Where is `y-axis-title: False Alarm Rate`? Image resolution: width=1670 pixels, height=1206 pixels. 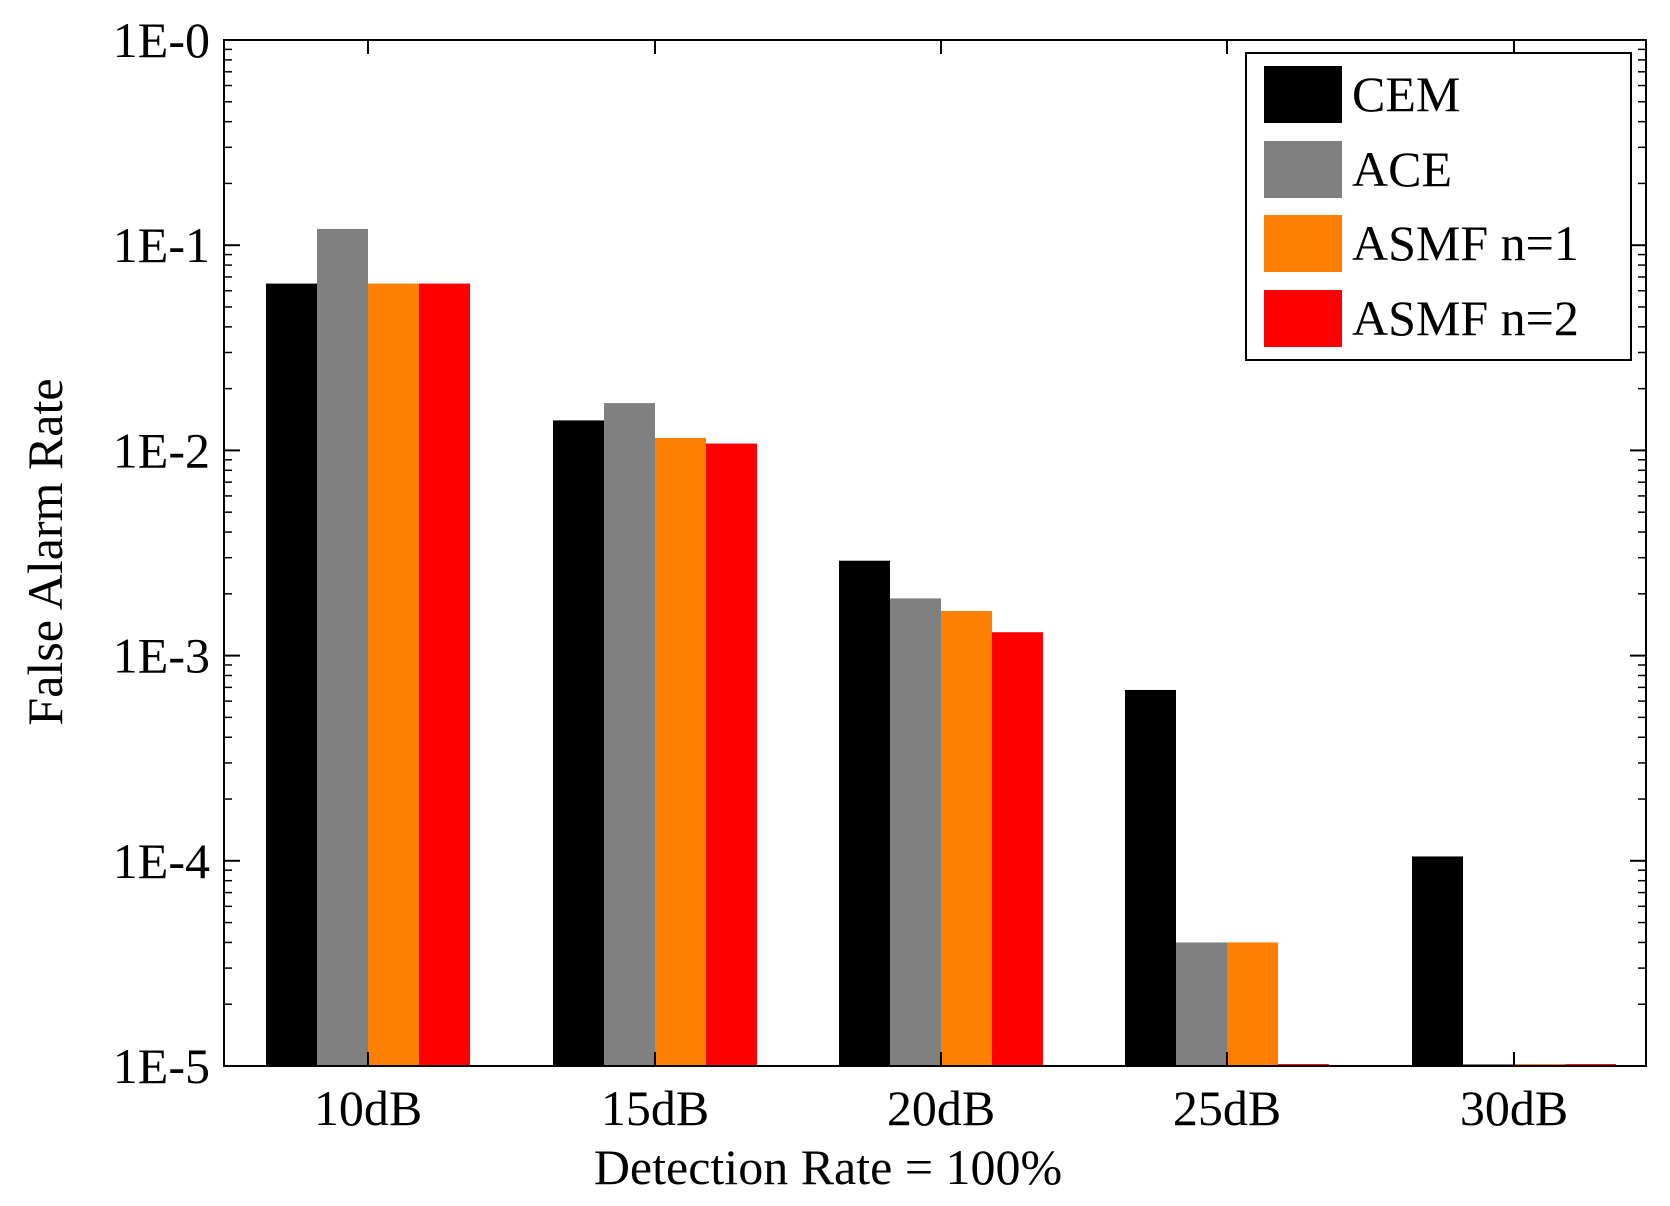
y-axis-title: False Alarm Rate is located at coordinates (45, 551).